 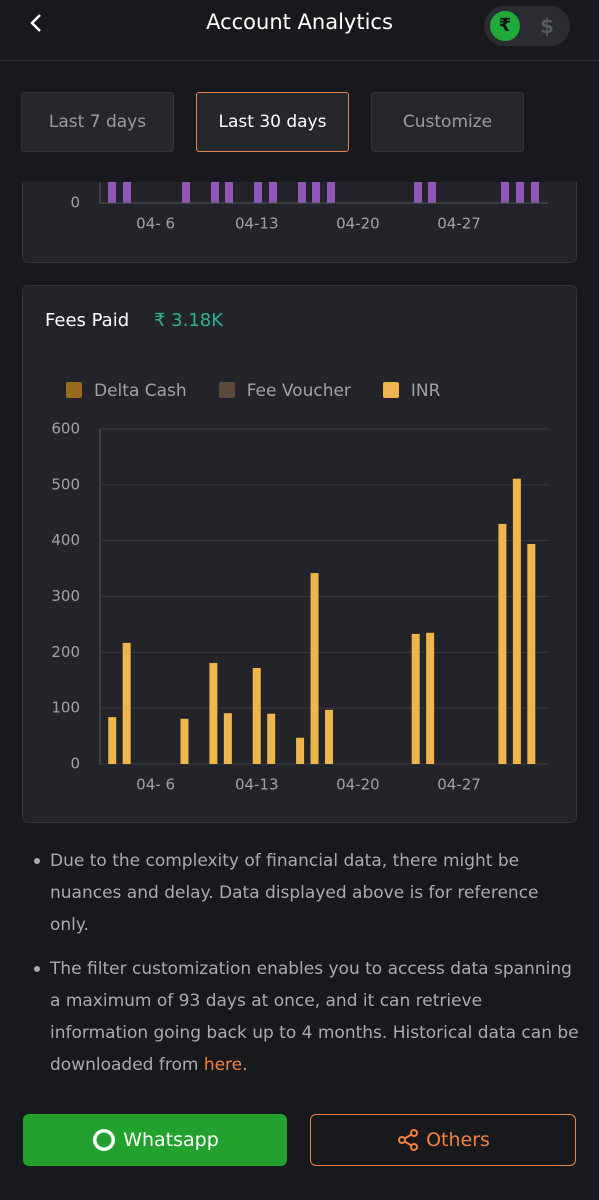 What do you see at coordinates (65, 652) in the screenshot?
I see `y-tick-label: 200` at bounding box center [65, 652].